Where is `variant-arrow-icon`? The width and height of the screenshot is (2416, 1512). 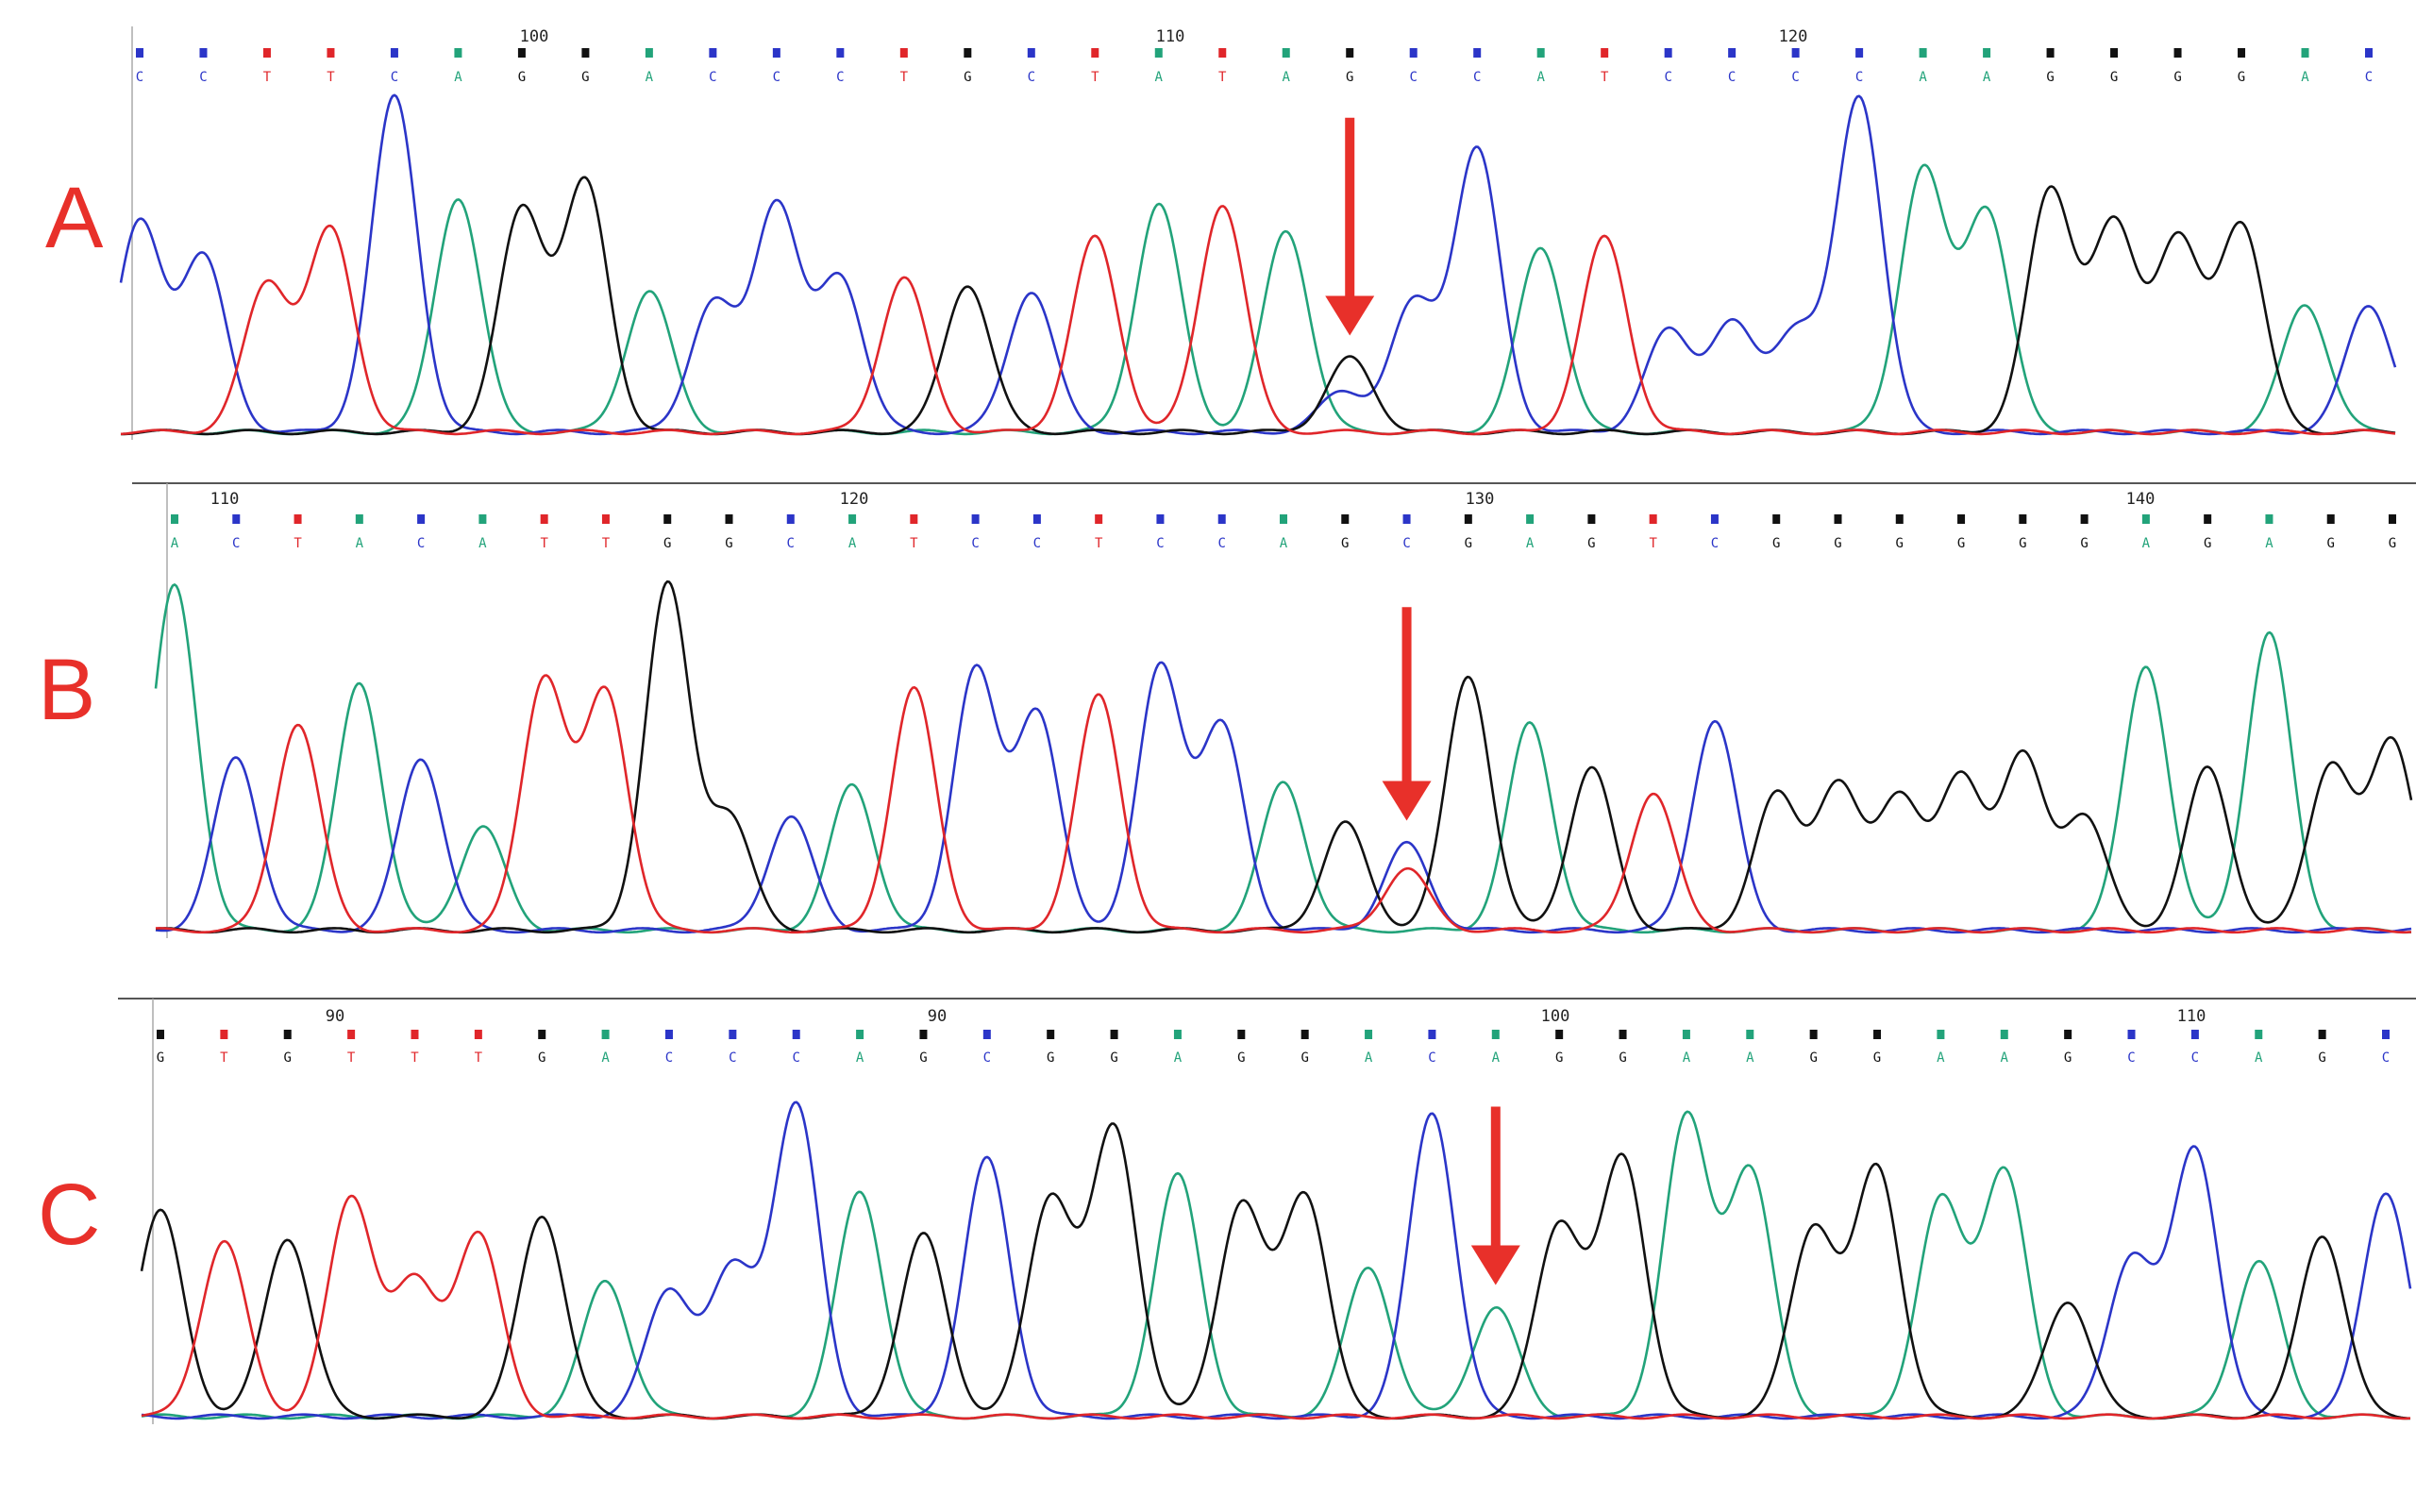 variant-arrow-icon is located at coordinates (1350, 226).